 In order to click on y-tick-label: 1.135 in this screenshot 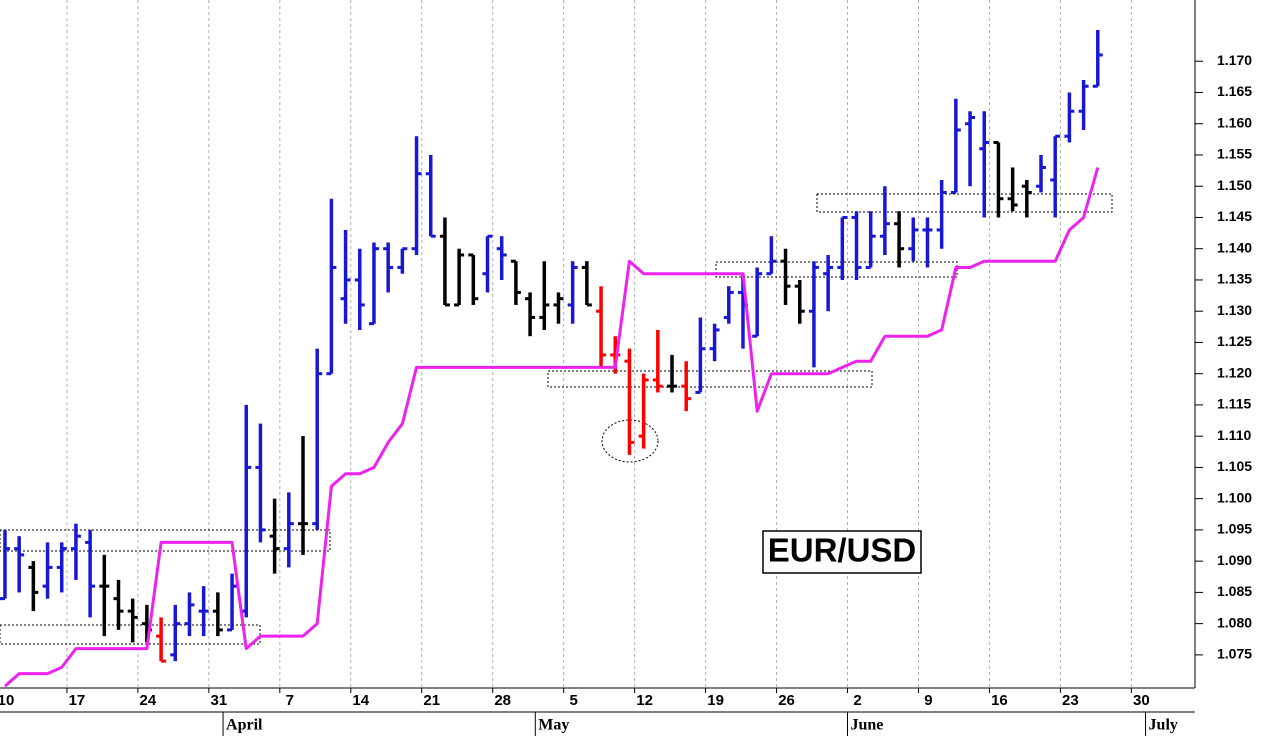, I will do `click(1234, 279)`.